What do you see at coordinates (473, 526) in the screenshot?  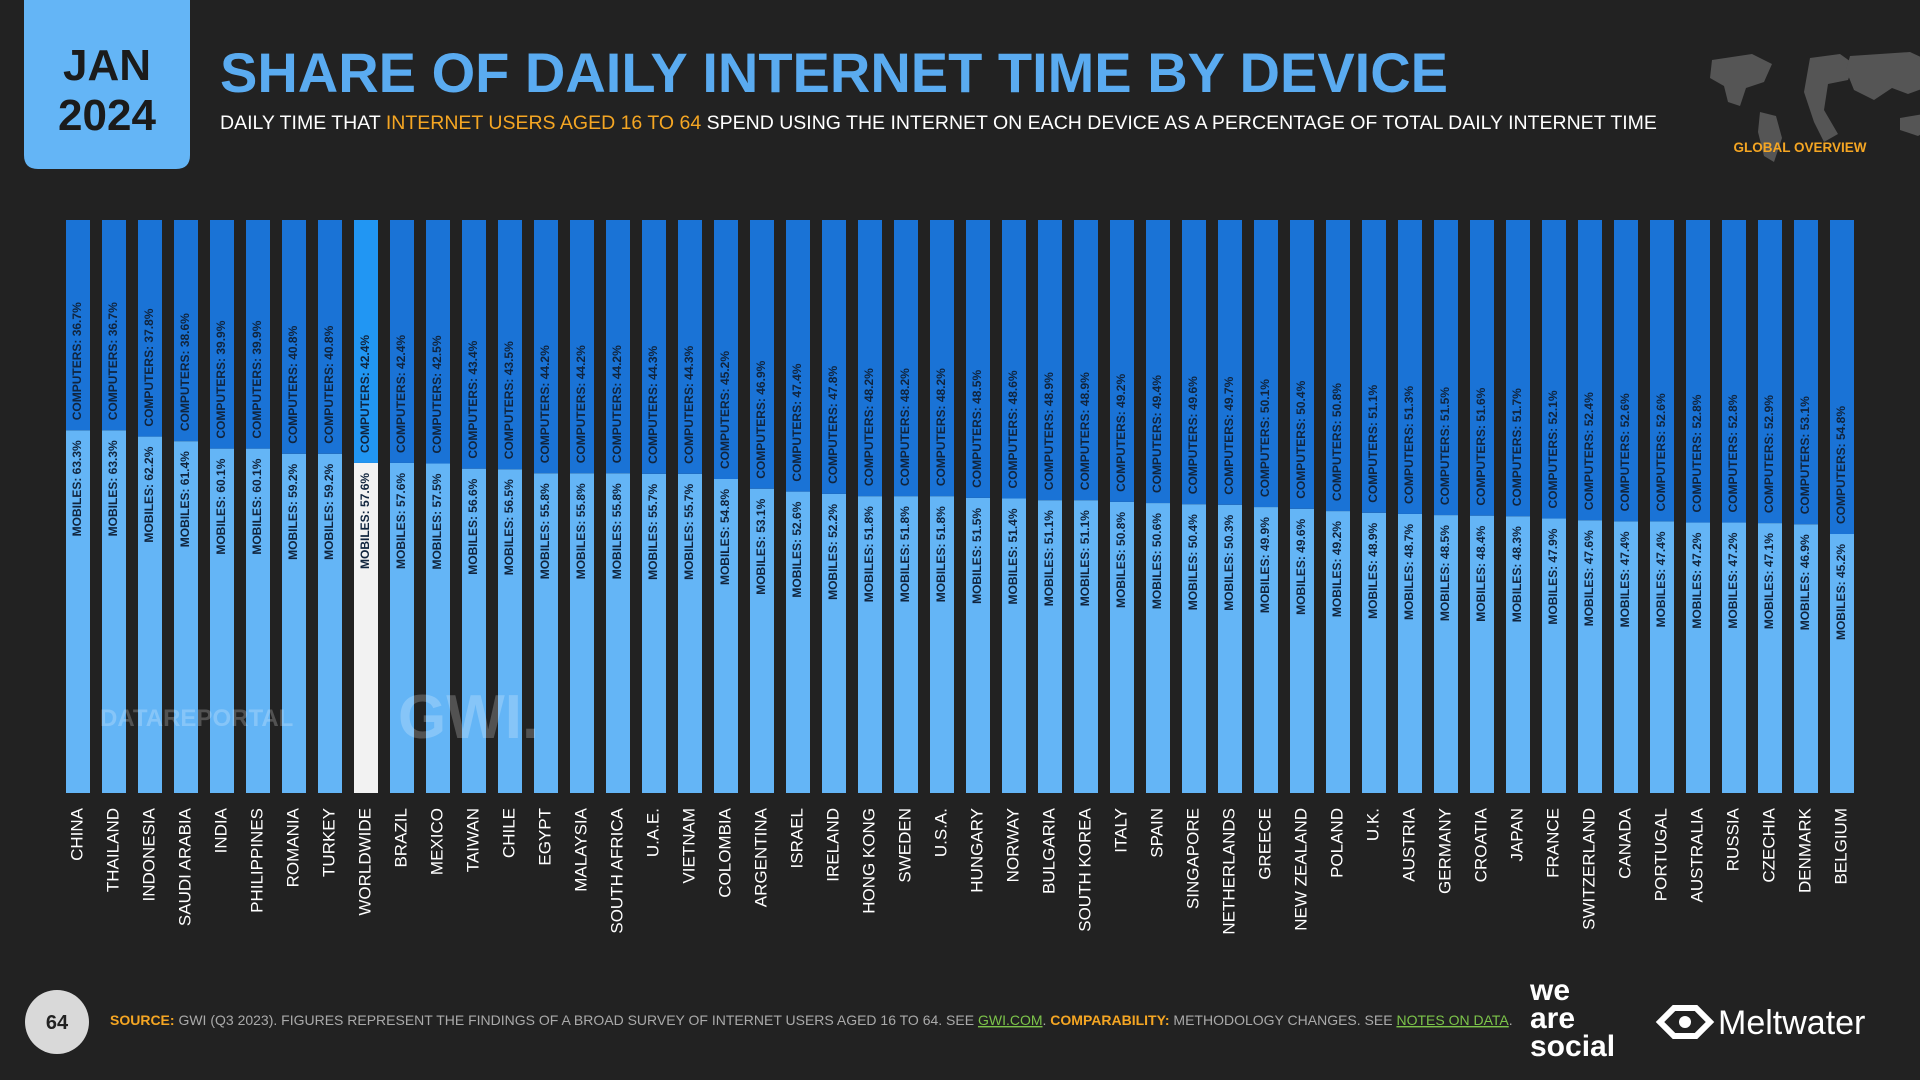 I see `data-label: MOBILES: 56.6%` at bounding box center [473, 526].